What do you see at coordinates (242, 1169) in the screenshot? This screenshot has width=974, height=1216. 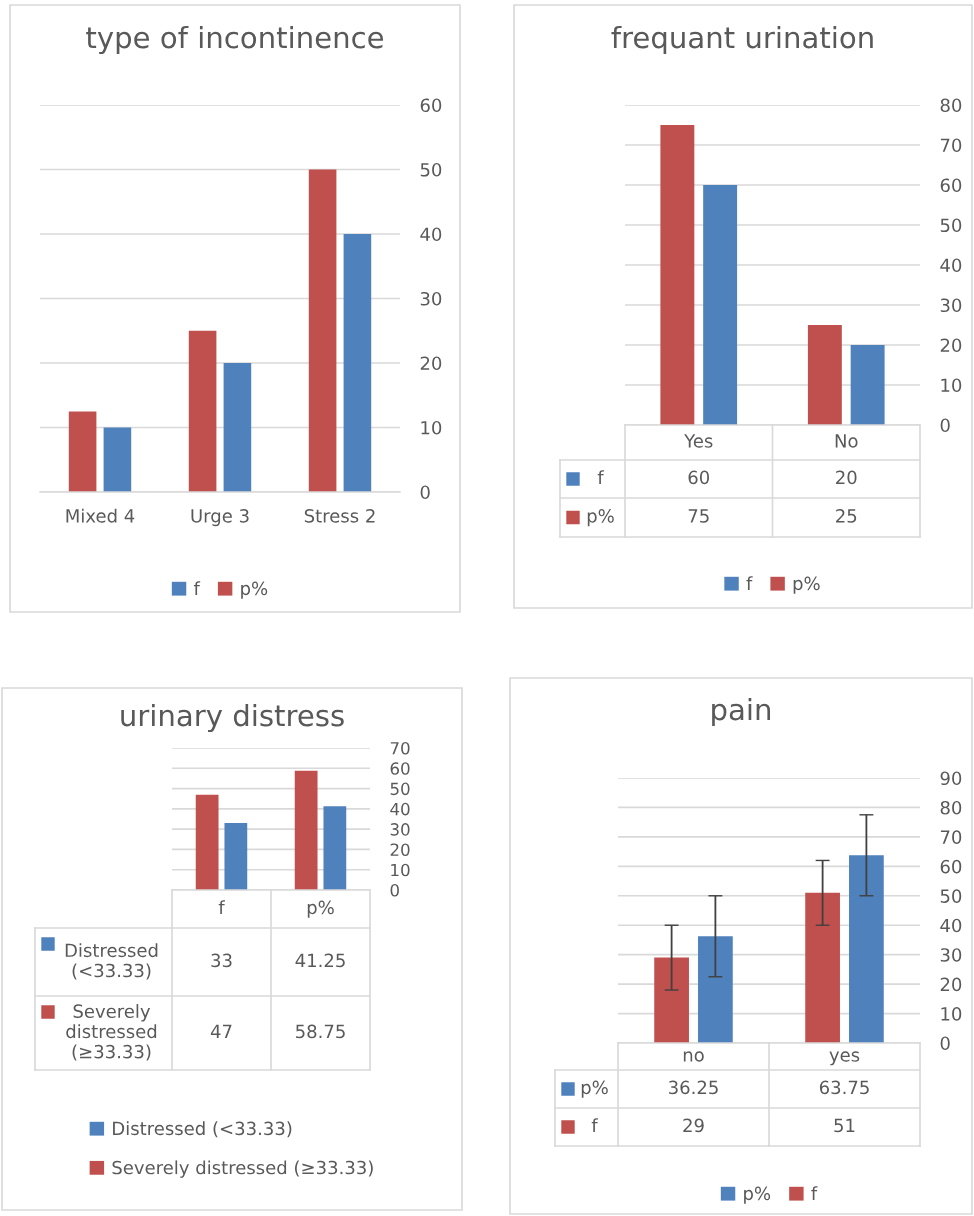 I see `text: Severely distressed (≥33.33)` at bounding box center [242, 1169].